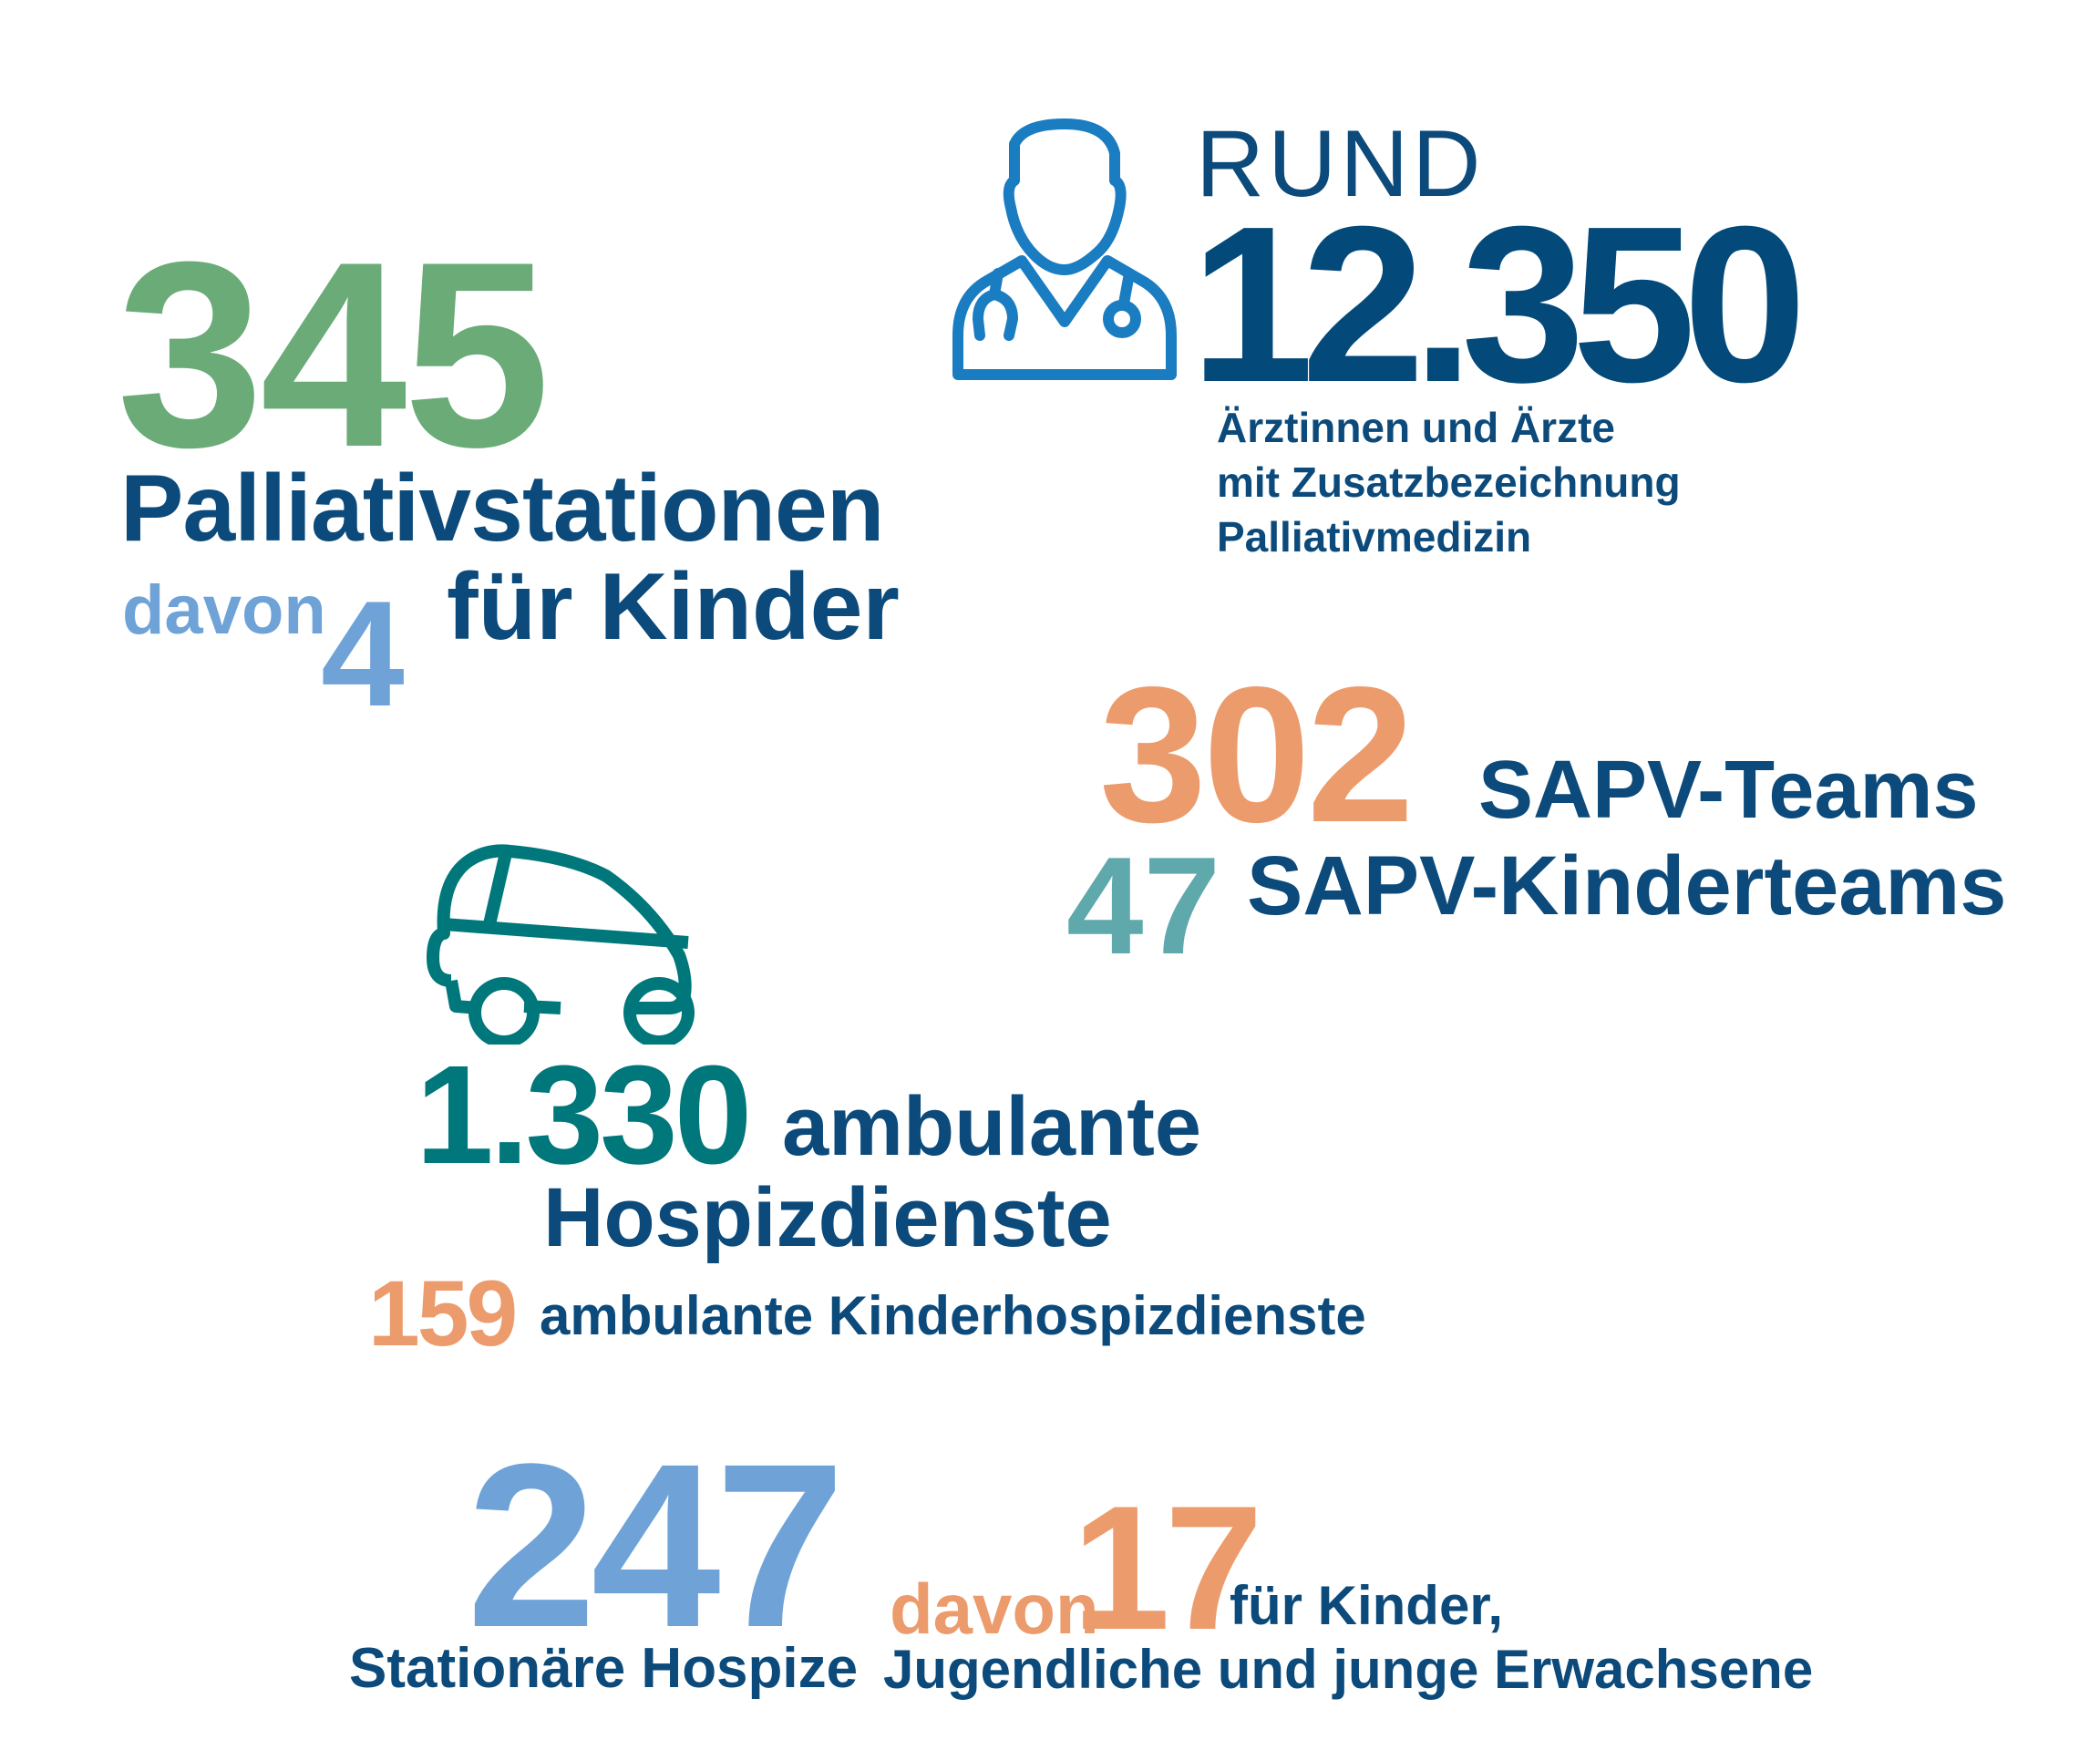 This screenshot has width=2100, height=1750. Describe the element at coordinates (674, 607) in the screenshot. I see `palliativ-kids-label: für Kinder` at that location.